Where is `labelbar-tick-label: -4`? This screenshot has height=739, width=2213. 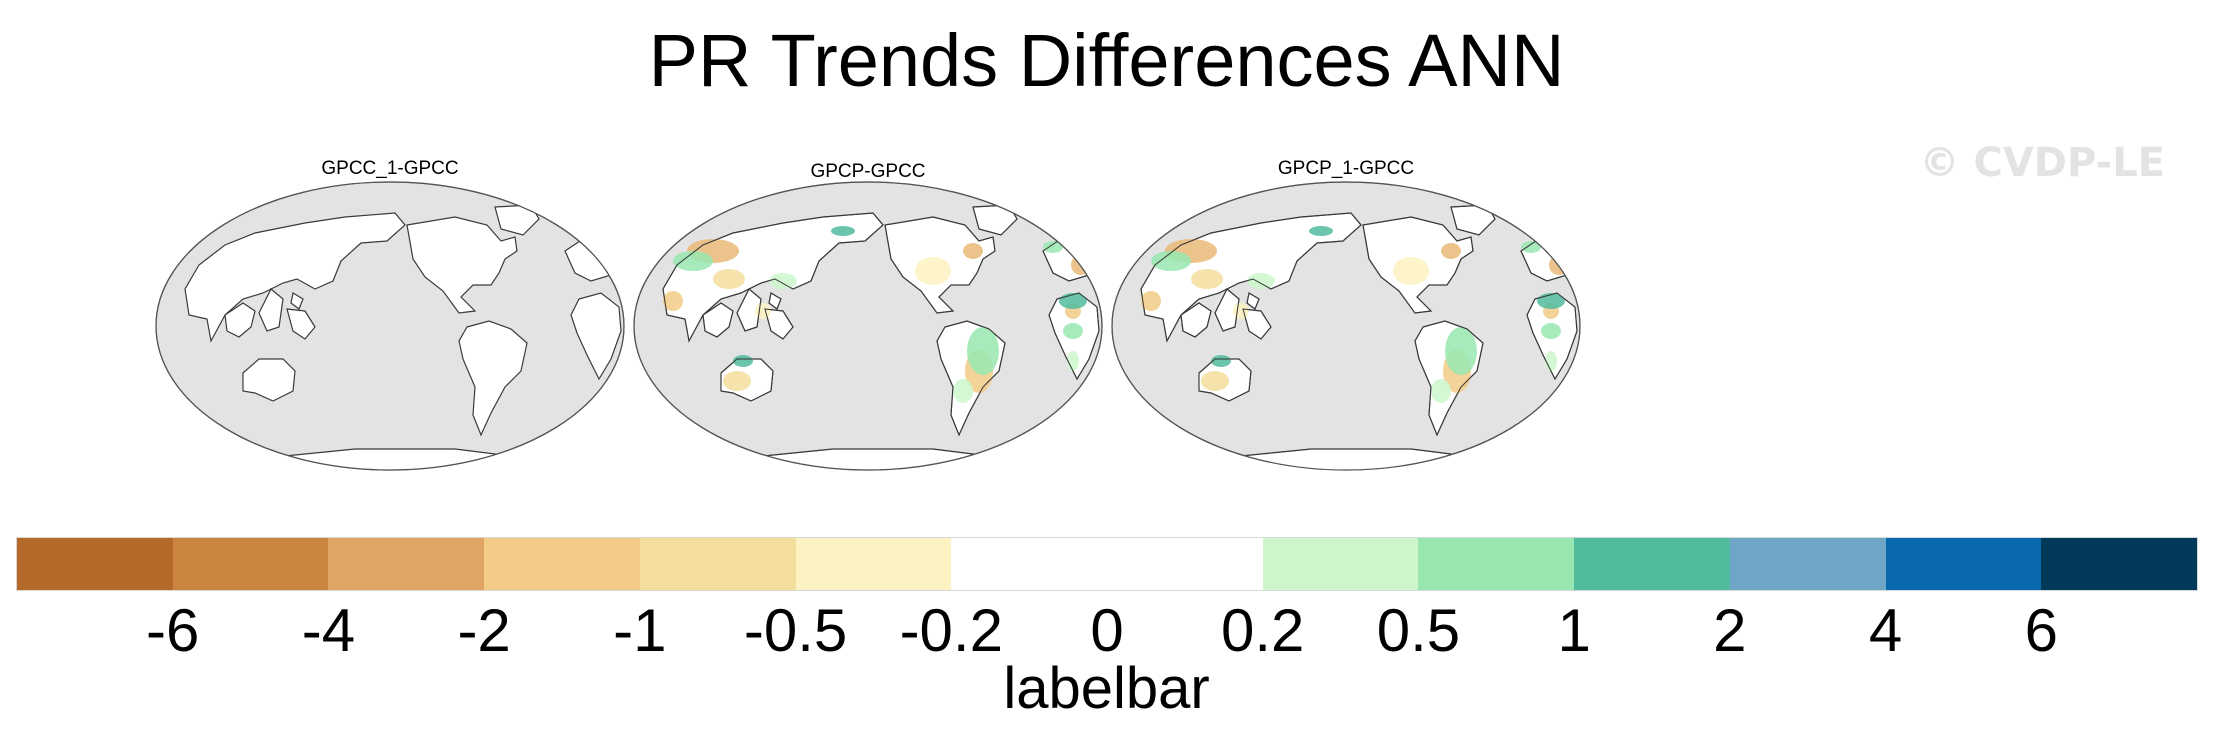
labelbar-tick-label: -4 is located at coordinates (328, 630).